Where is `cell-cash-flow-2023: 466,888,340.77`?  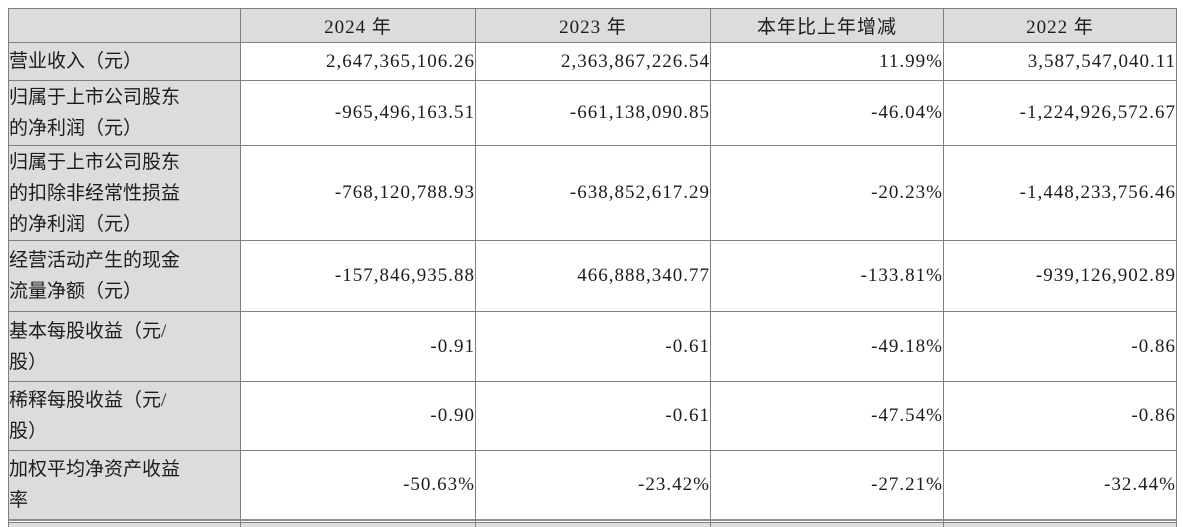
cell-cash-flow-2023: 466,888,340.77 is located at coordinates (593, 276).